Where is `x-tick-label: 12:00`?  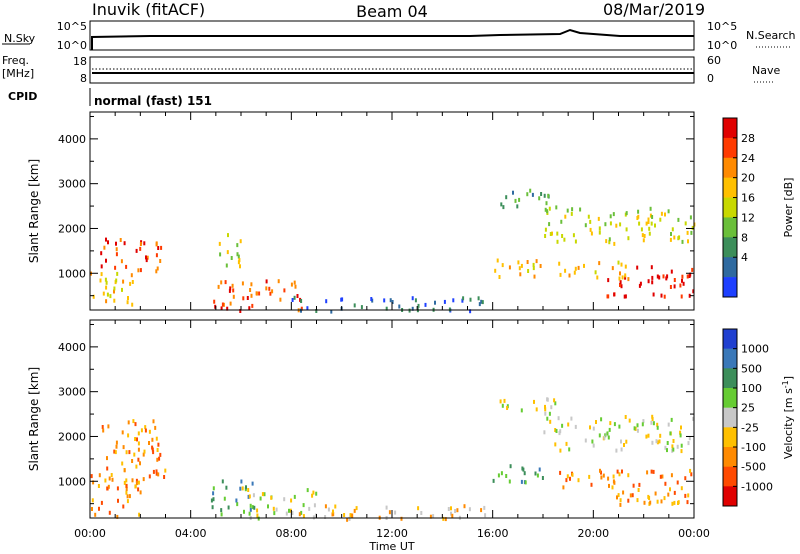
x-tick-label: 12:00 is located at coordinates (392, 533).